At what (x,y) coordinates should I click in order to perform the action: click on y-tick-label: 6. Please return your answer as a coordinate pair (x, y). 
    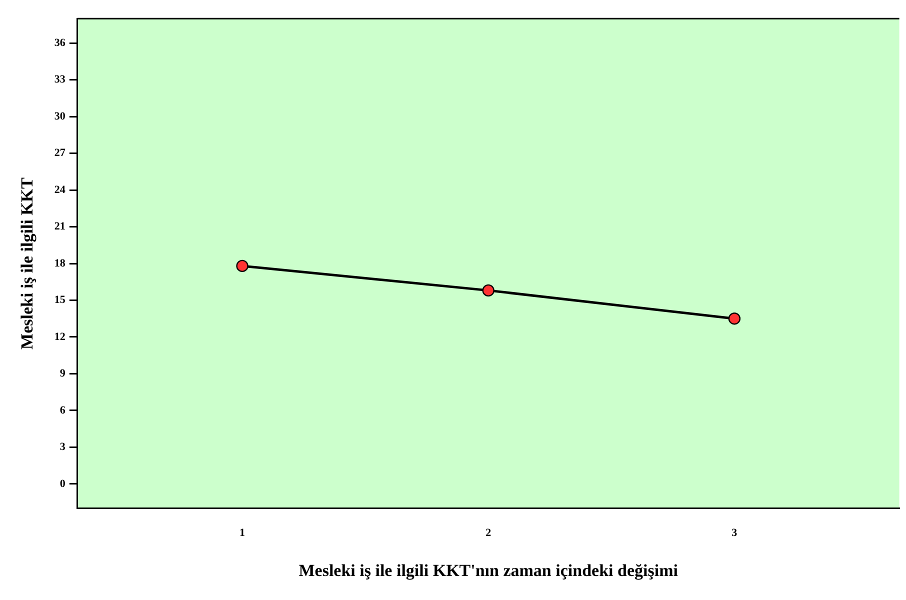
    Looking at the image, I should click on (63, 410).